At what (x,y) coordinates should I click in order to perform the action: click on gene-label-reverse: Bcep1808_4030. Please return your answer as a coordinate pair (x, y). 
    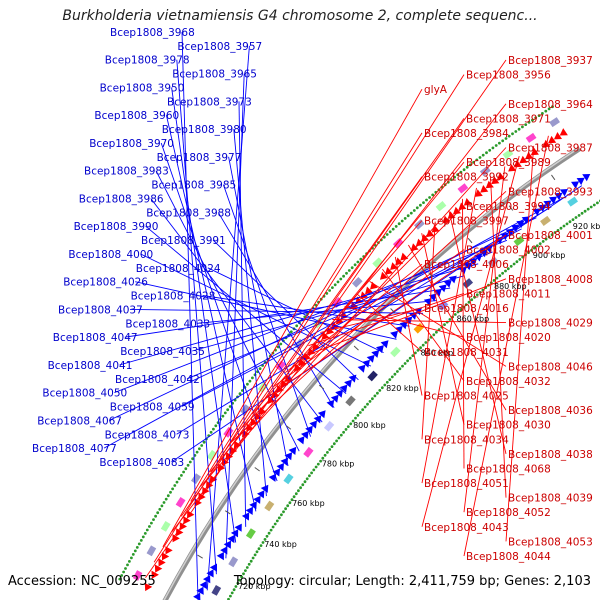
    Looking at the image, I should click on (508, 426).